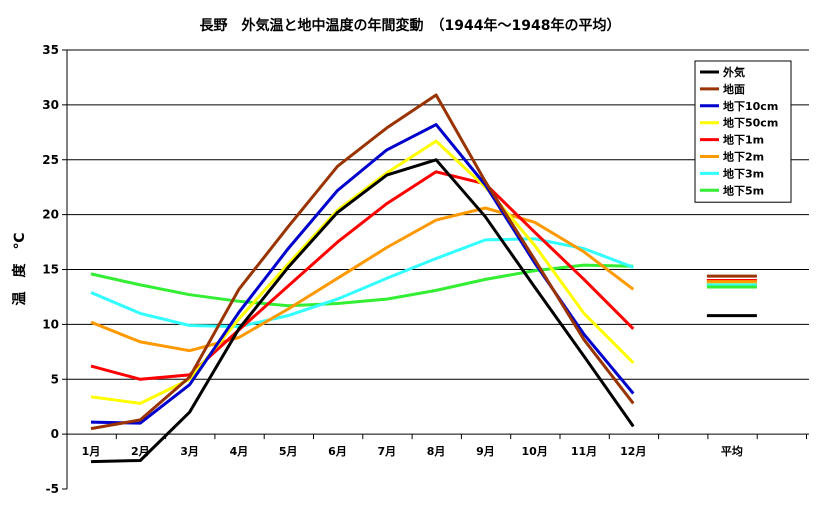 The height and width of the screenshot is (515, 822). What do you see at coordinates (743, 157) in the screenshot?
I see `legend-entry: 地下2m` at bounding box center [743, 157].